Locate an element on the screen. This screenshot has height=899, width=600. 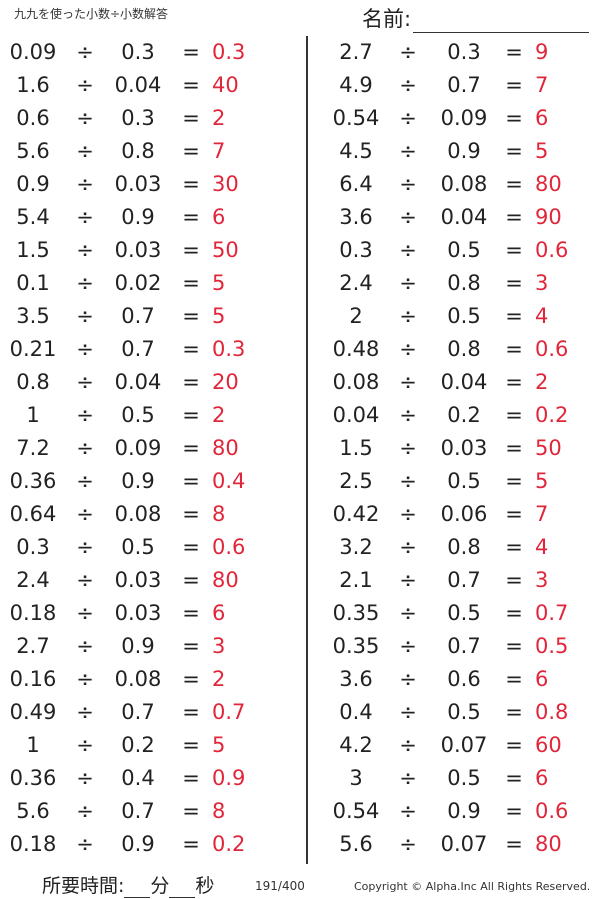
problem-row: 5.6 ÷ 0.8 = 7 is located at coordinates (150, 151).